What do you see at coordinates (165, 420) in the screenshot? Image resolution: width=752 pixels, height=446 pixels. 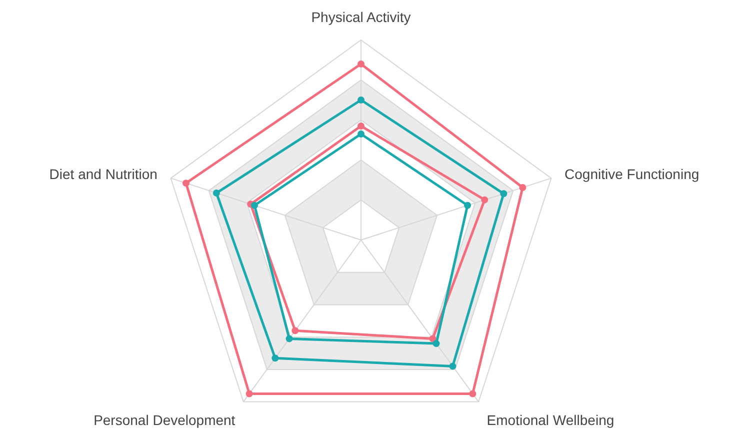 I see `spoke-label: Personal Development` at bounding box center [165, 420].